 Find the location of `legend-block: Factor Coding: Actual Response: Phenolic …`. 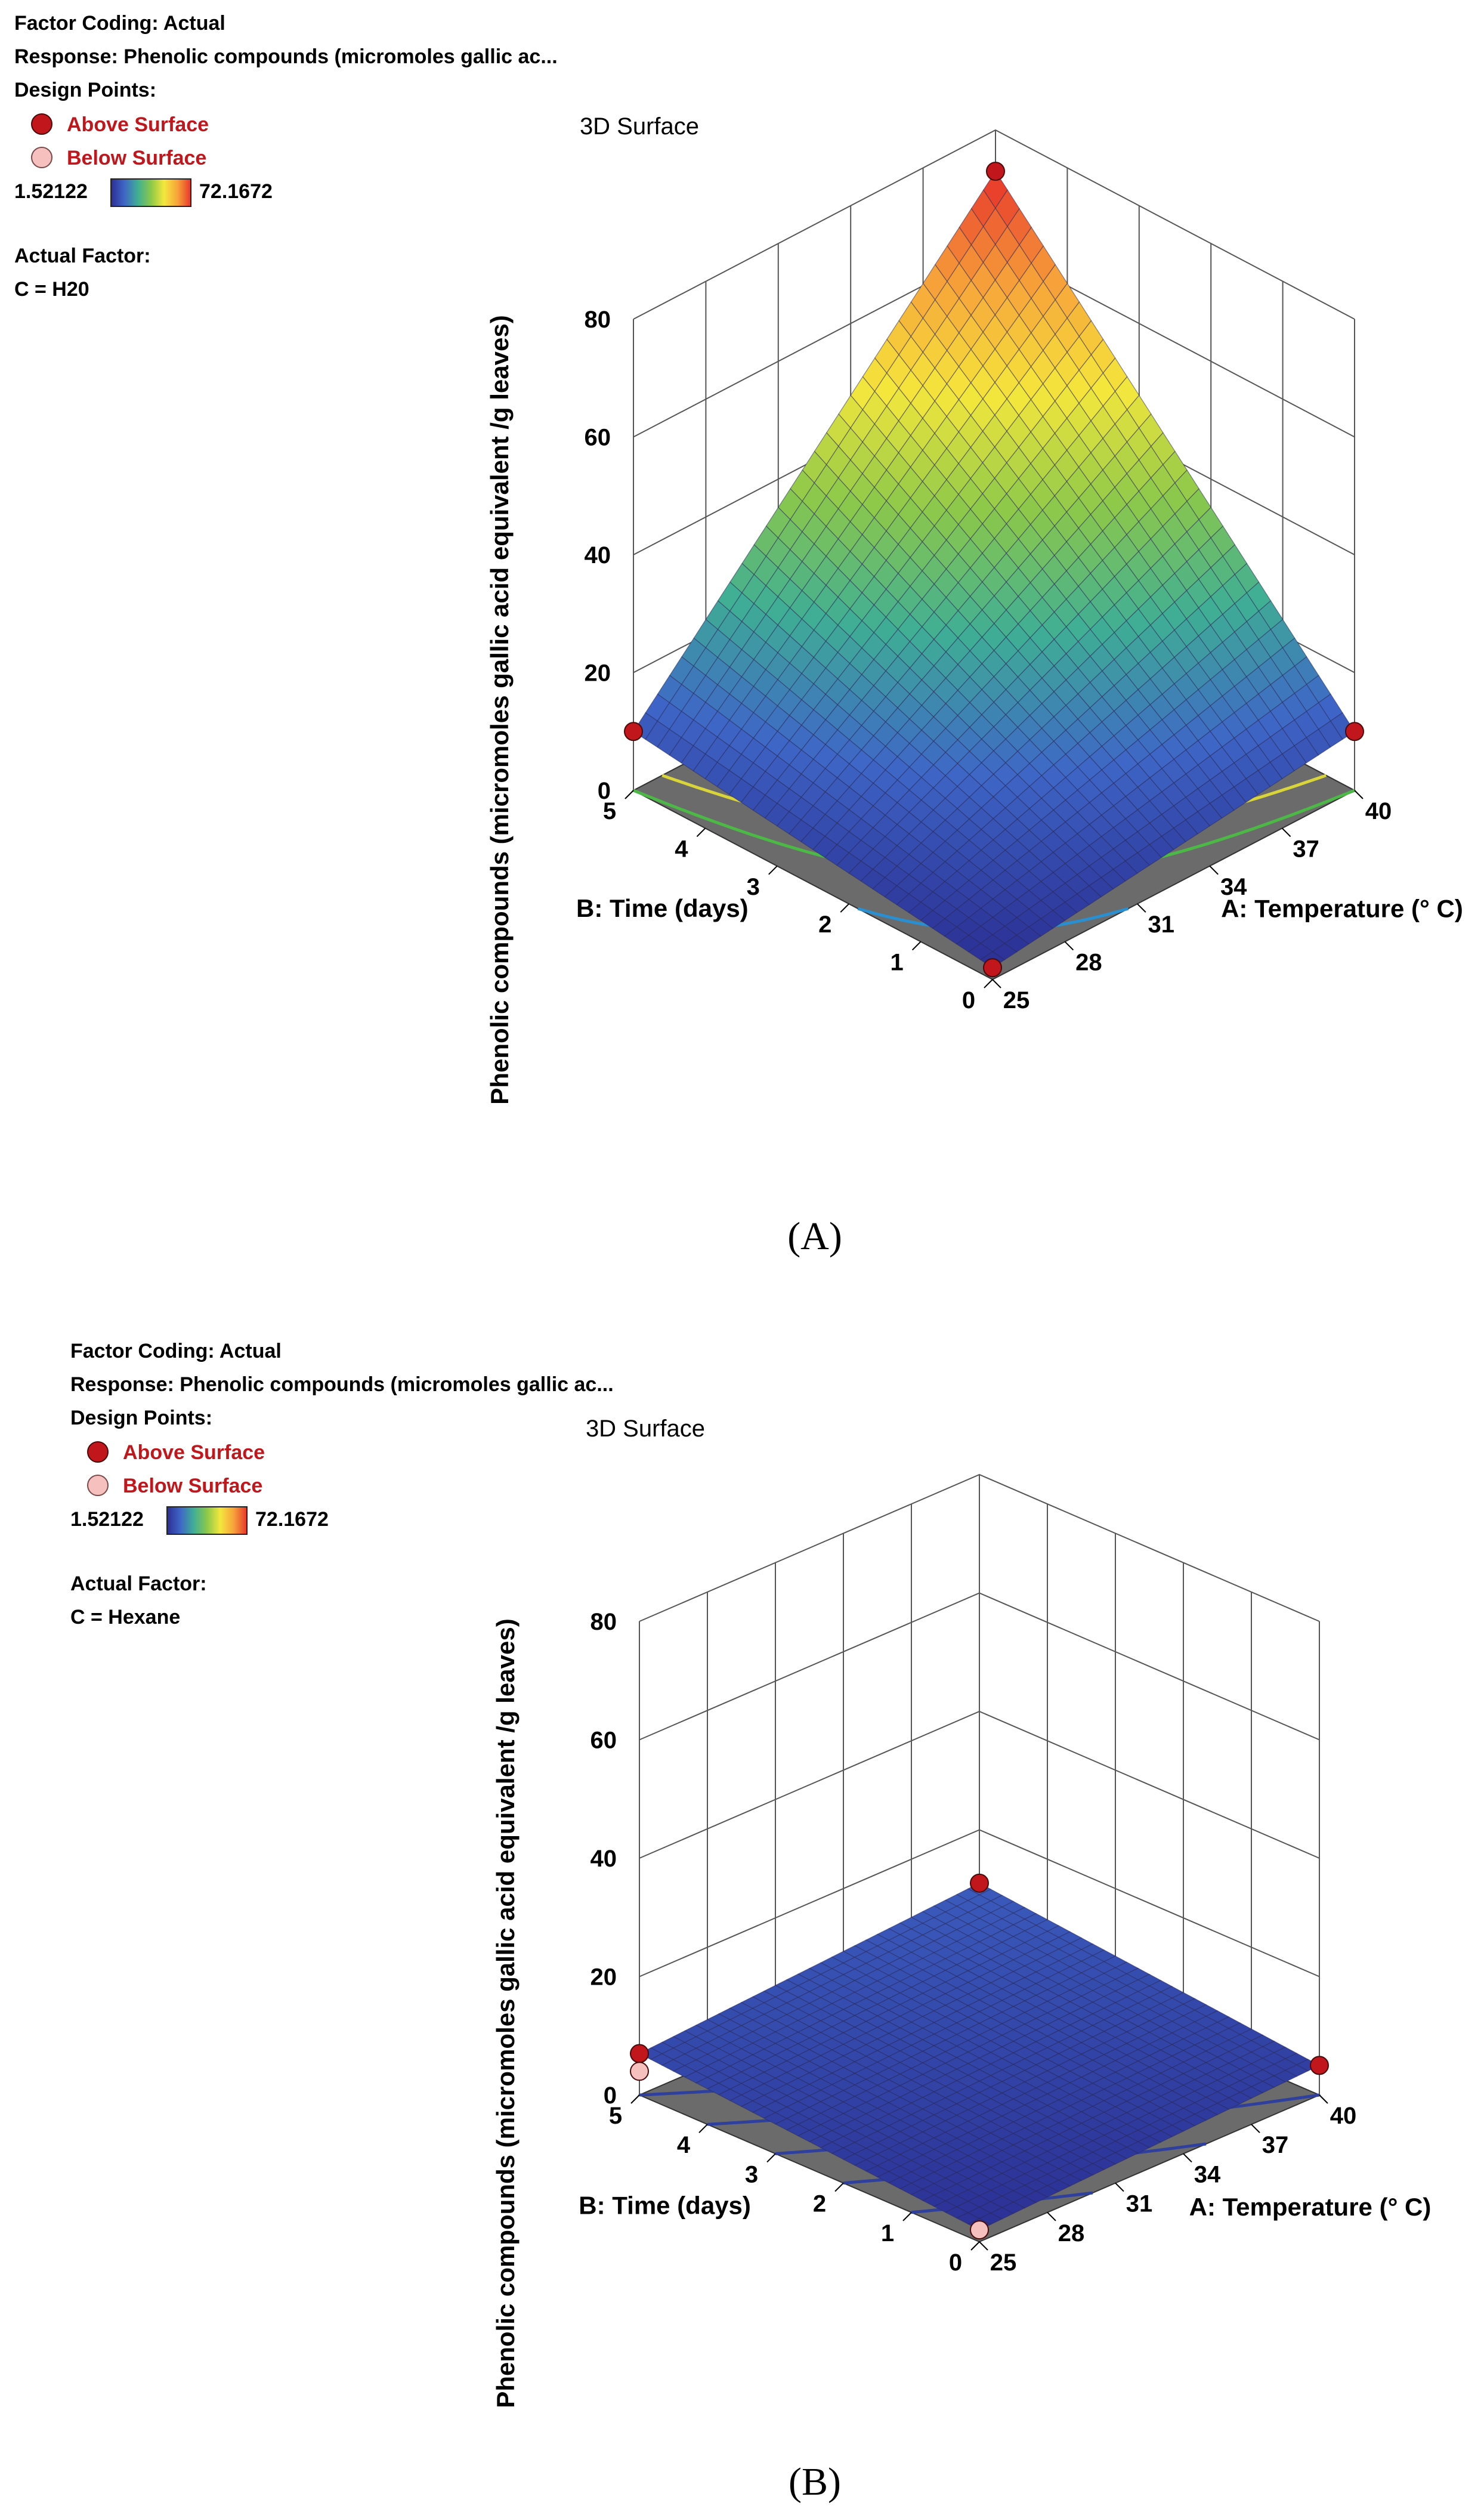

legend-block: Factor Coding: Actual Response: Phenolic … is located at coordinates (342, 1485).